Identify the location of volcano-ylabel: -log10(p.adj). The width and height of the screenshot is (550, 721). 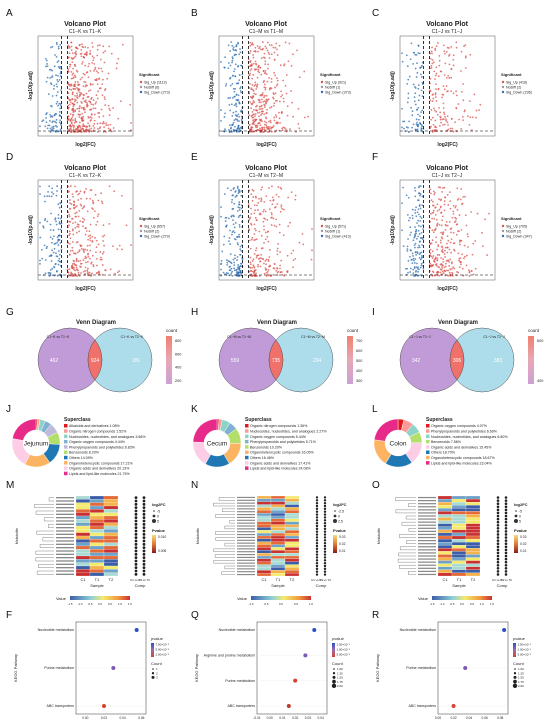
(31, 86).